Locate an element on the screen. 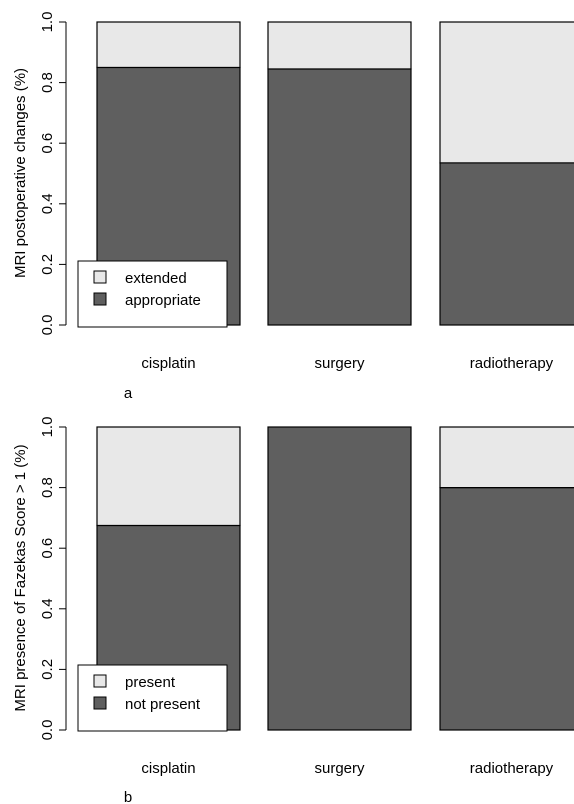  bar-not-present-radiotherapy is located at coordinates (506, 609).